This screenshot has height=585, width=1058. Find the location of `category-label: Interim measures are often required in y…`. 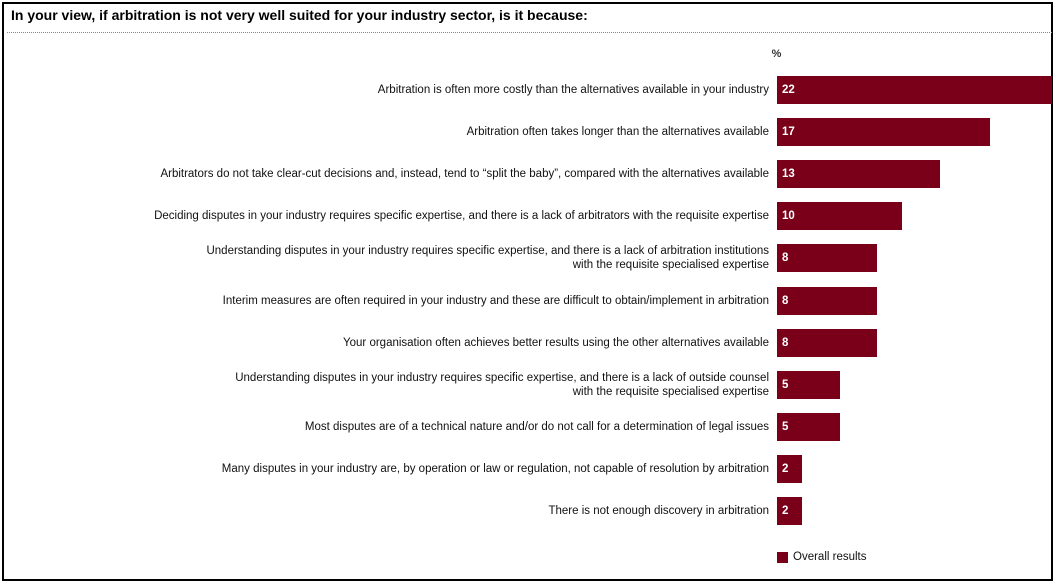

category-label: Interim measures are often required in y… is located at coordinates (399, 301).